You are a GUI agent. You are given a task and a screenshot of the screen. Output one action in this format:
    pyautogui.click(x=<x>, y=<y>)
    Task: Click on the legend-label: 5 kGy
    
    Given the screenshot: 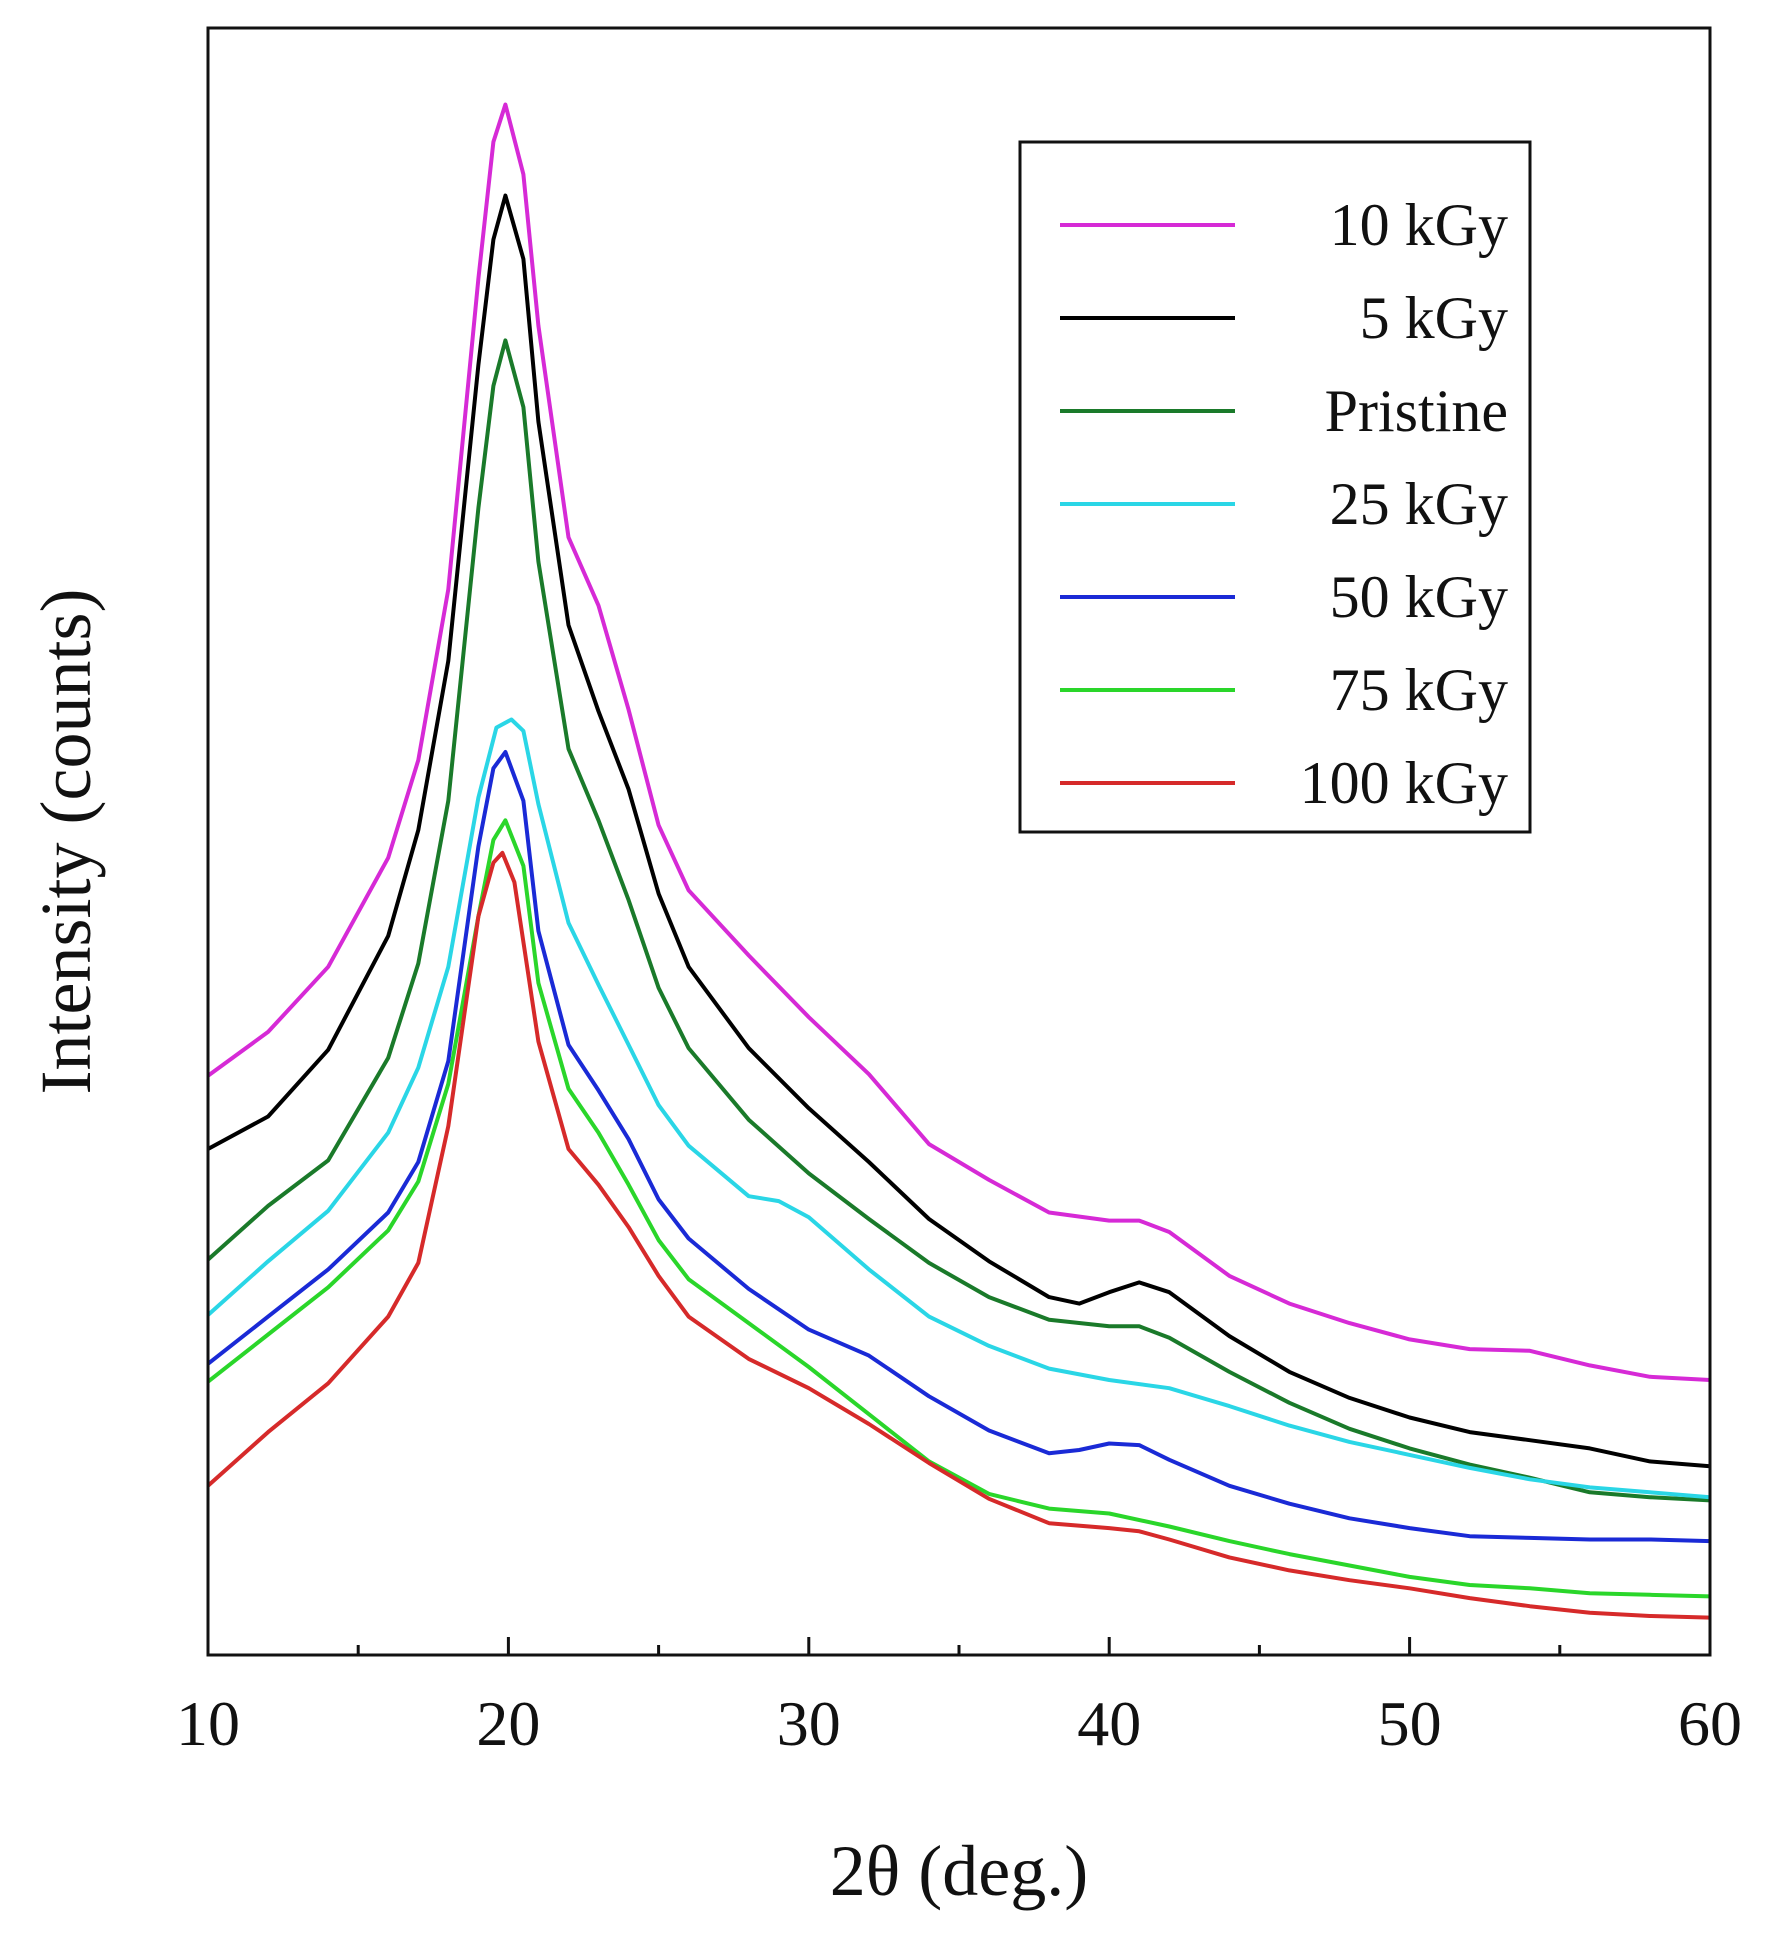 What is the action you would take?
    pyautogui.click(x=1434, y=318)
    